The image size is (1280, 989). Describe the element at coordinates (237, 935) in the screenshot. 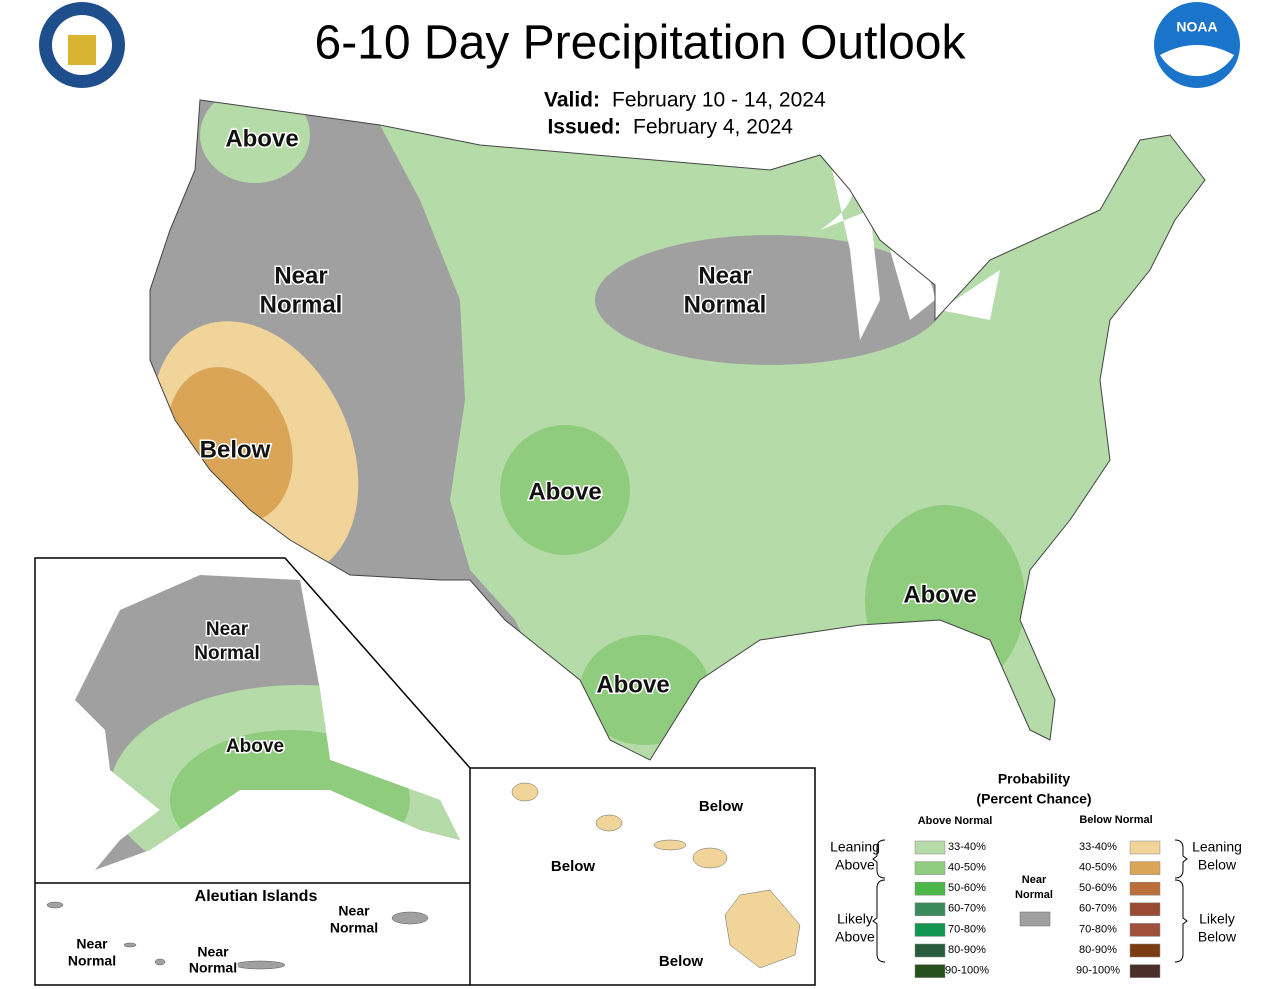

I see `aleutian-islands` at that location.